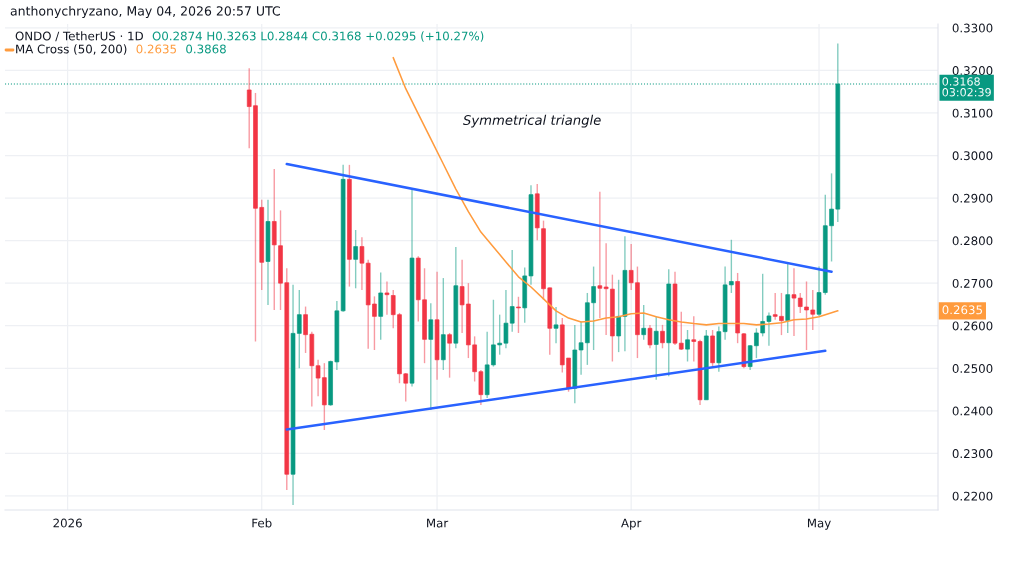 Image resolution: width=1024 pixels, height=582 pixels. I want to click on y-tick-label: 0.2900, so click(972, 198).